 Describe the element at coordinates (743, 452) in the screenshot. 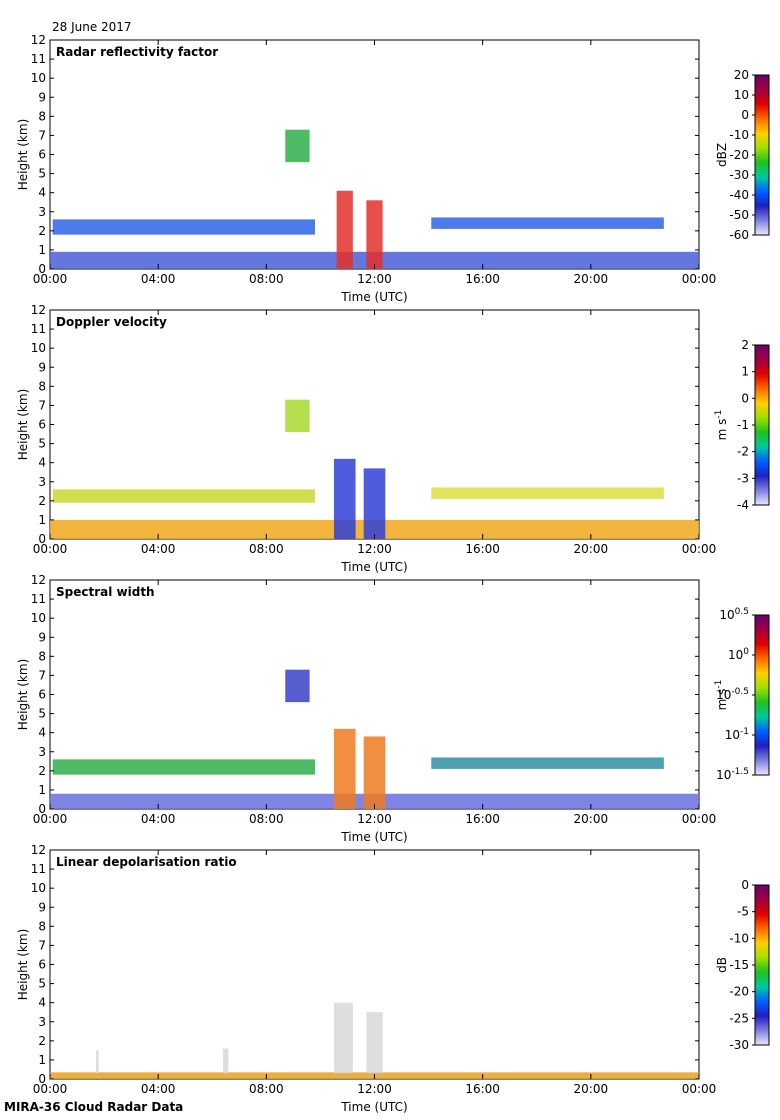

I see `colorbar-tick-label: -2` at that location.